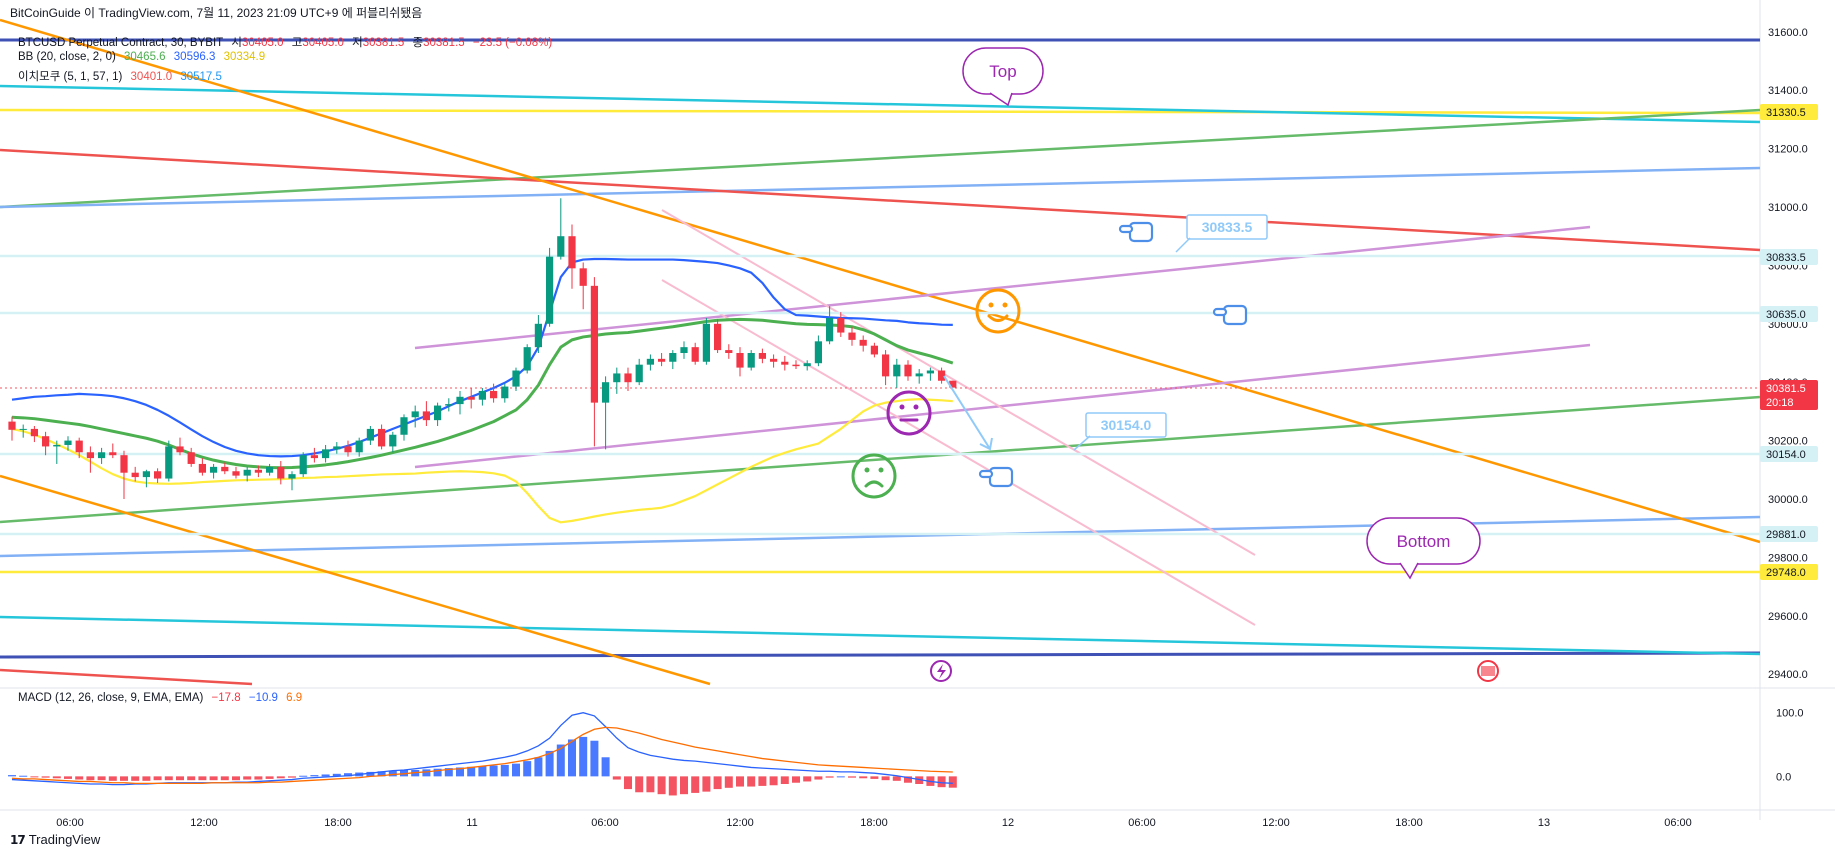 The height and width of the screenshot is (850, 1835). Describe the element at coordinates (1002, 71) in the screenshot. I see `callout-top-text: Top` at that location.